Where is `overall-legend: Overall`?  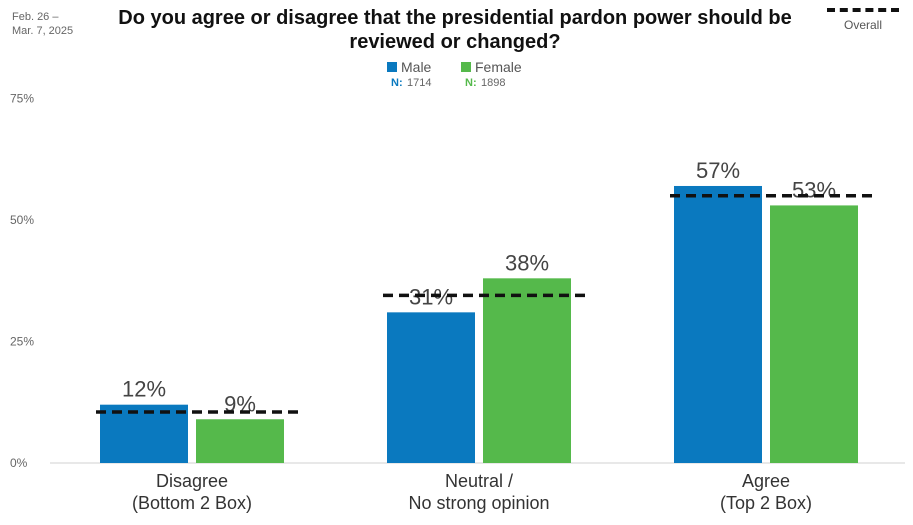
overall-legend: Overall is located at coordinates (863, 20).